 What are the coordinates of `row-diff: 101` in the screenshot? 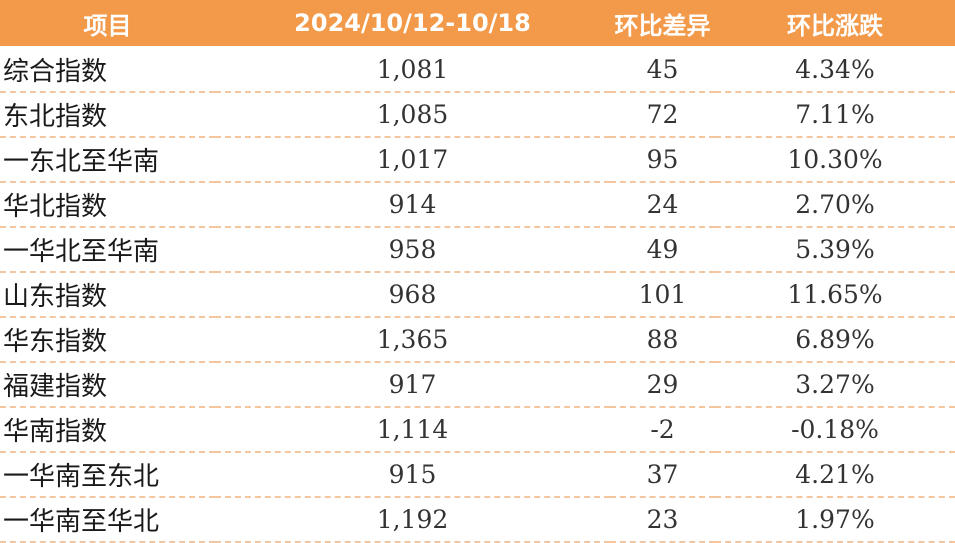 It's located at (662, 295).